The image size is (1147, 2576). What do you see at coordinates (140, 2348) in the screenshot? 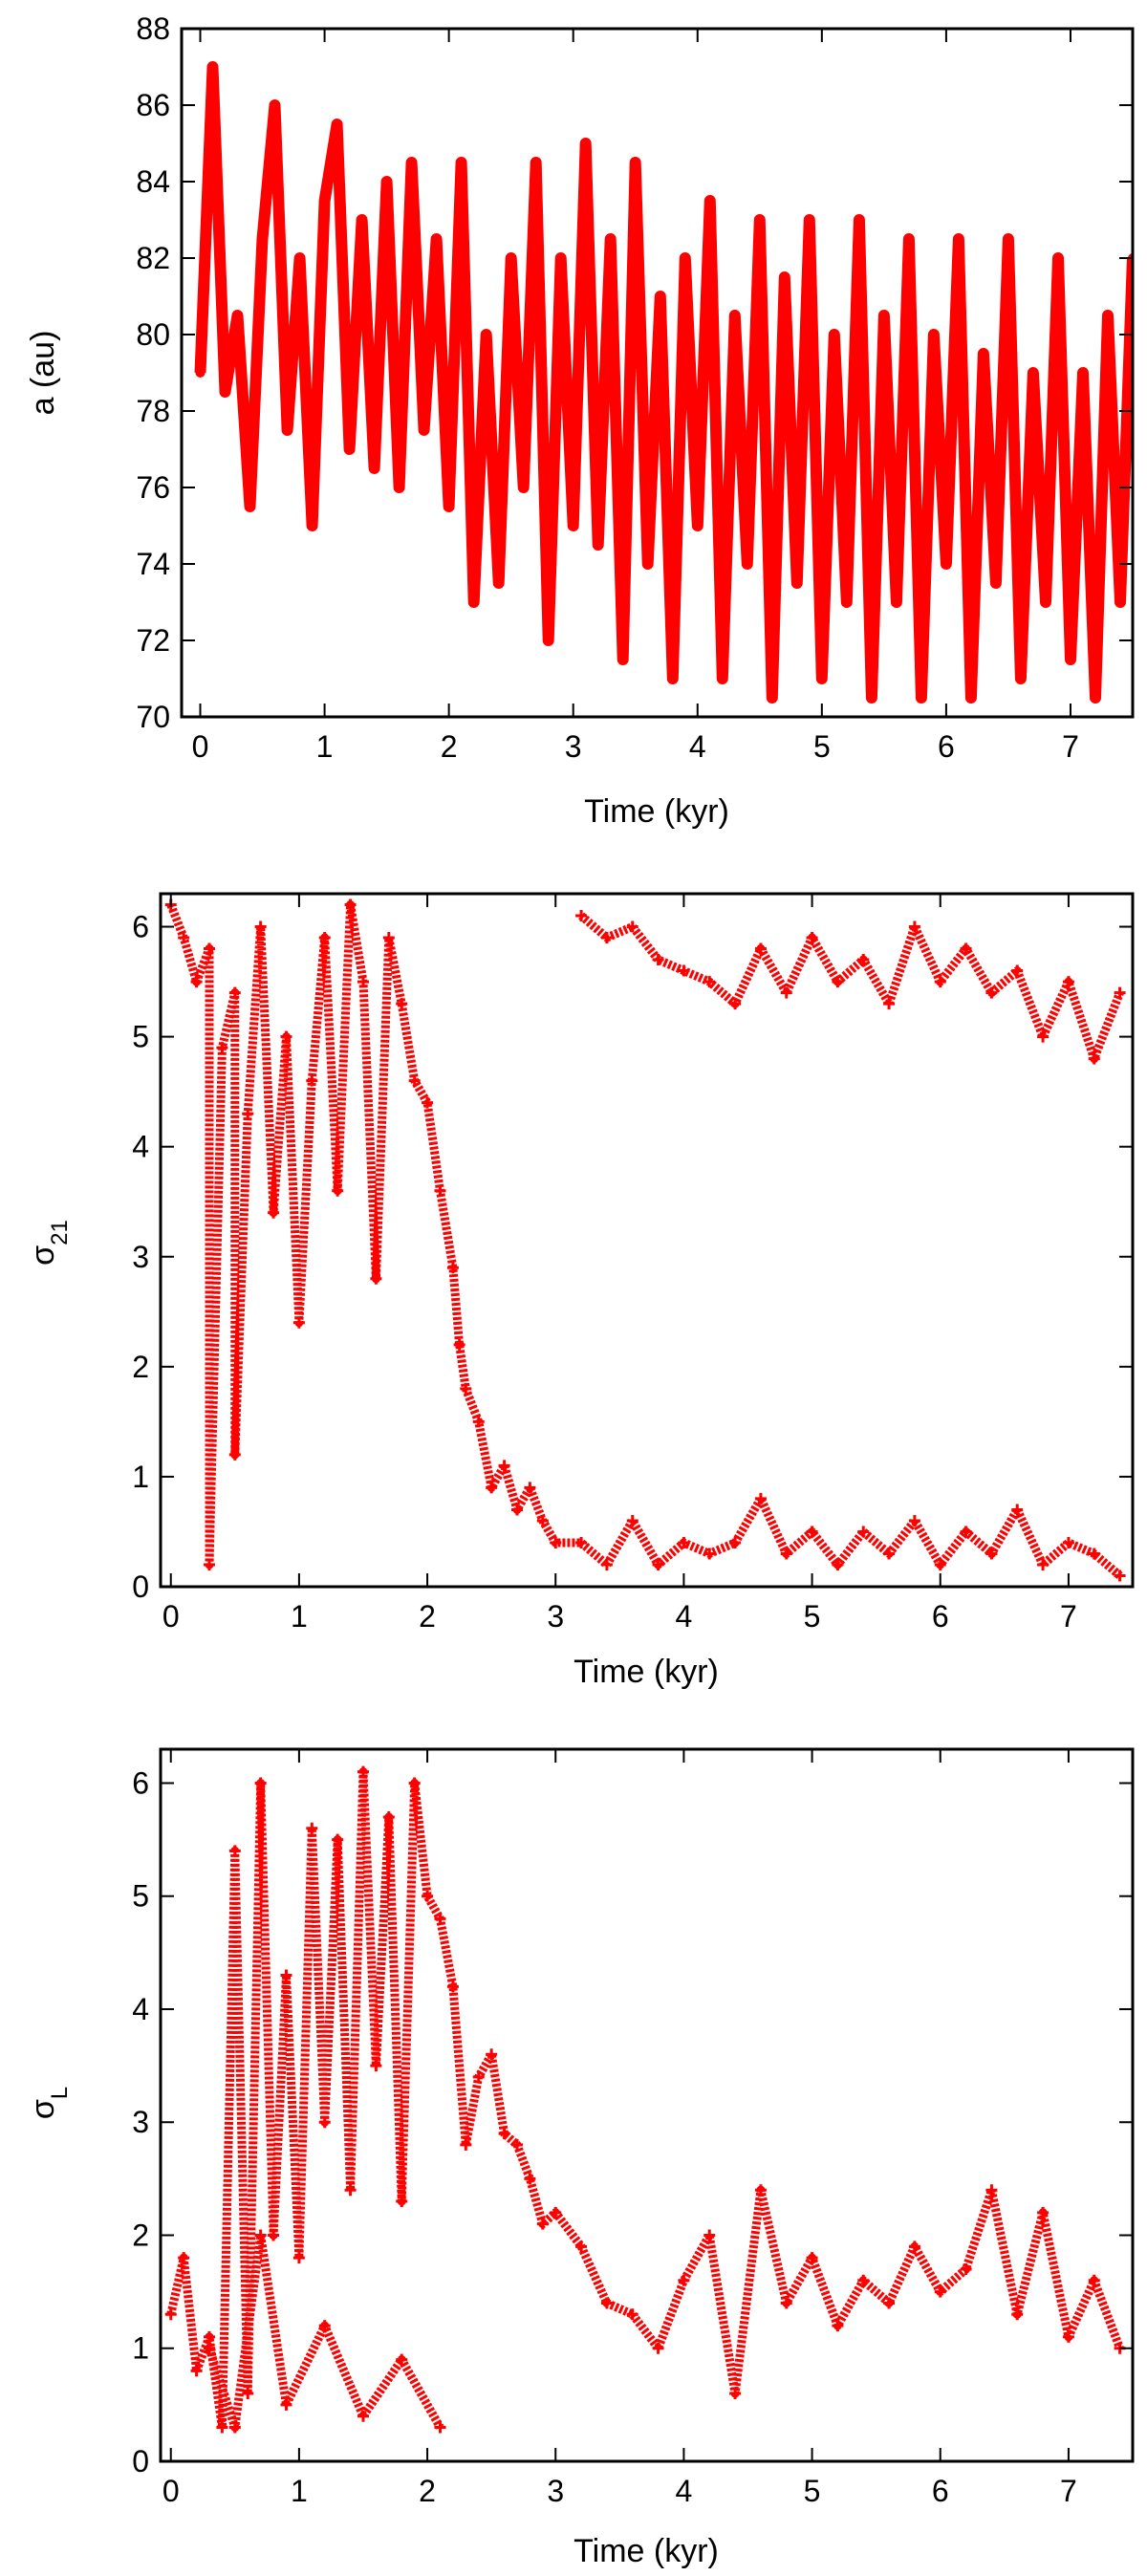
I see `y-tick-label: 1` at bounding box center [140, 2348].